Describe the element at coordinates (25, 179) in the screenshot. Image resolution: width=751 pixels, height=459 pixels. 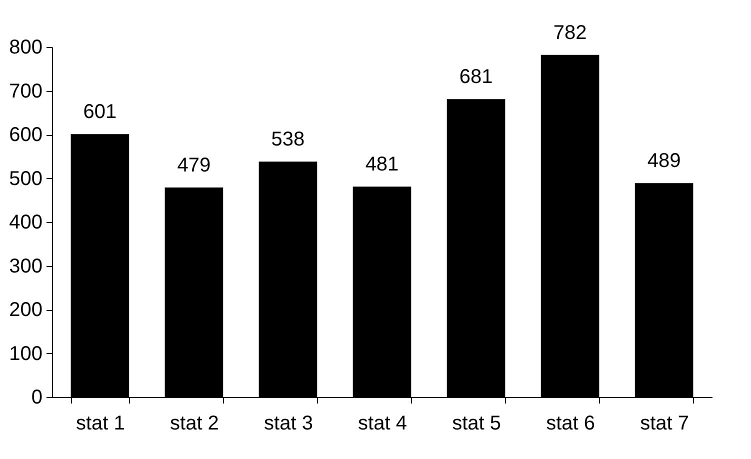
I see `y-tick-label: 500` at that location.